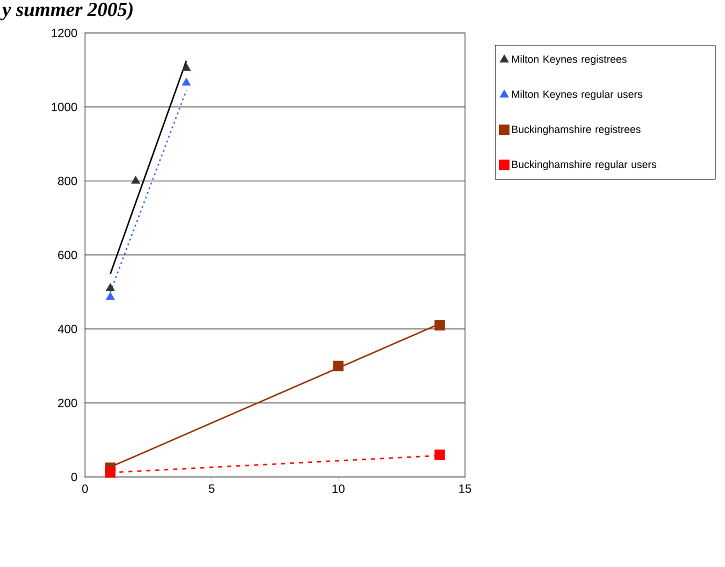  What do you see at coordinates (66, 11) in the screenshot?
I see `chart-title: y summer 2005)` at bounding box center [66, 11].